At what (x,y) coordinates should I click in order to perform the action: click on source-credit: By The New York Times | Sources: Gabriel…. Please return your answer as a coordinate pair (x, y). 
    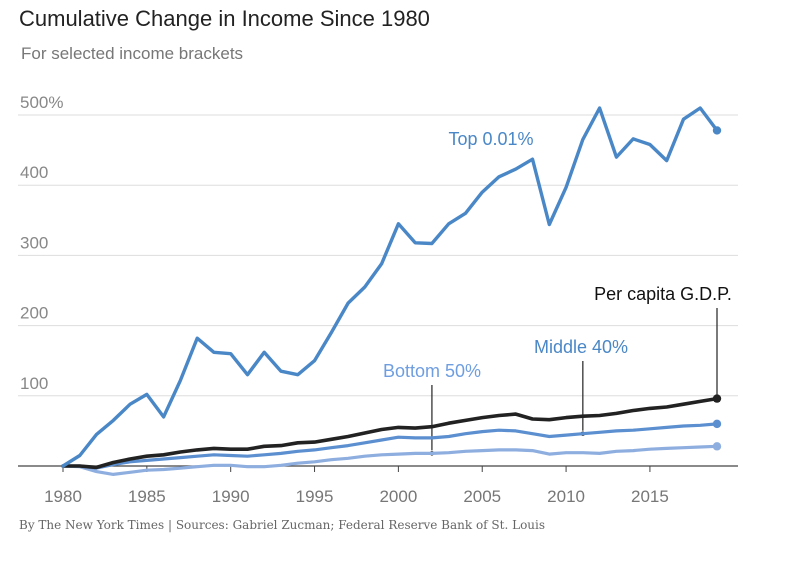
    Looking at the image, I should click on (282, 525).